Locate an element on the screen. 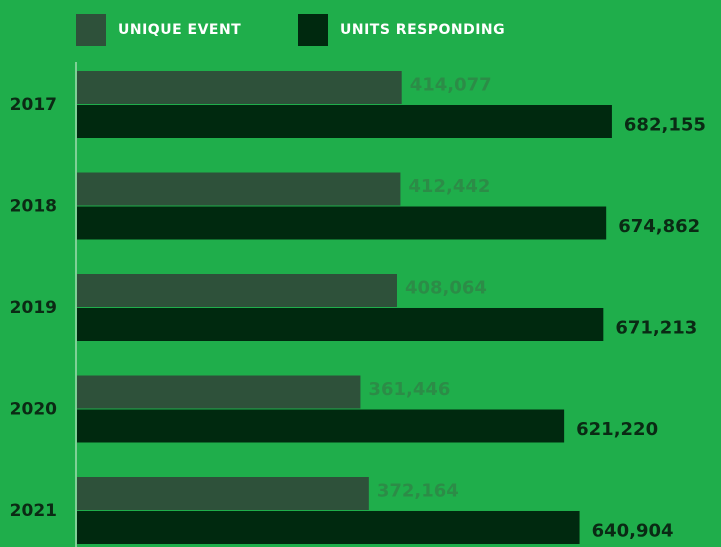 The height and width of the screenshot is (547, 721). y-tick-label: 2020 is located at coordinates (33, 410).